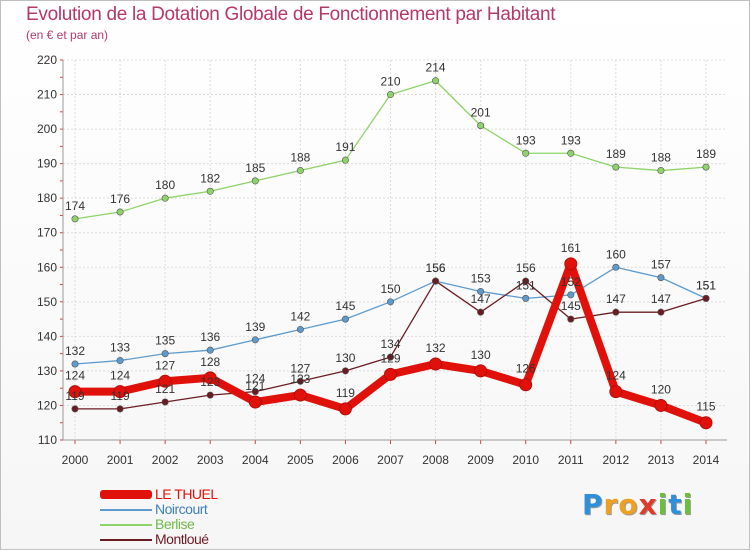 The height and width of the screenshot is (550, 750). I want to click on x-tick-label: 2012, so click(616, 460).